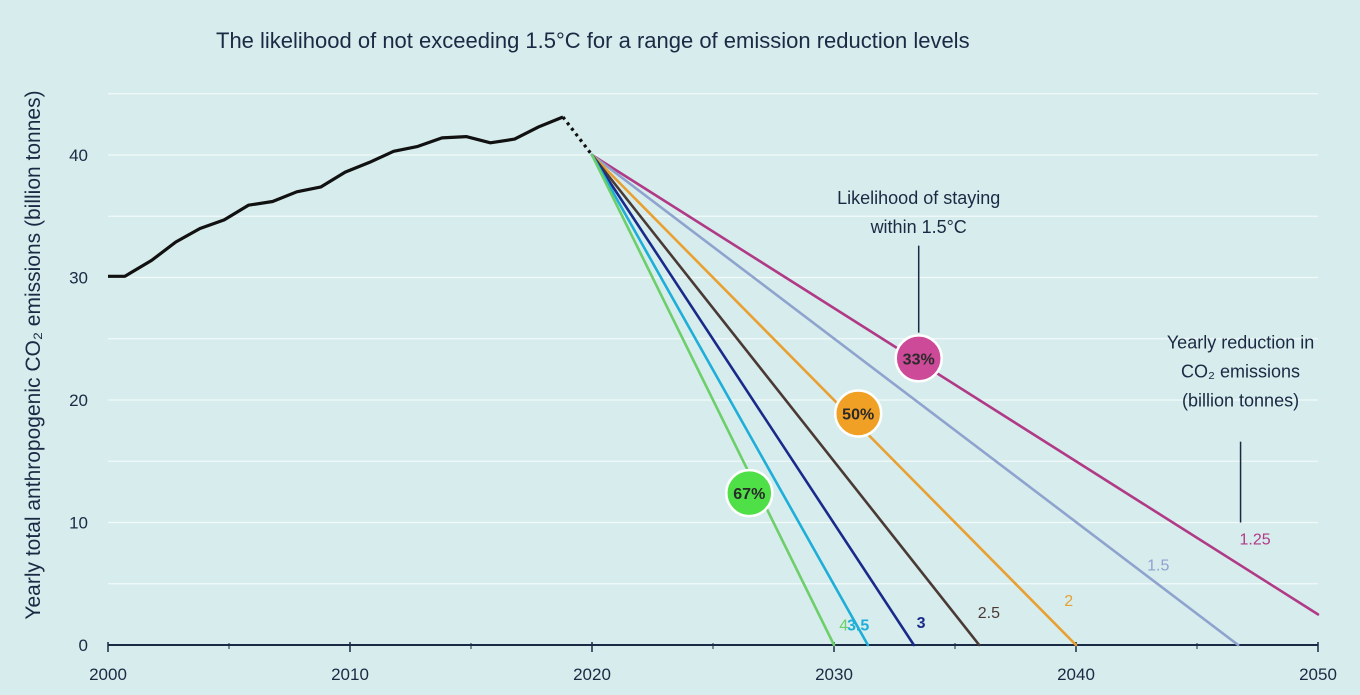  I want to click on y-tick-label: 10, so click(78, 523).